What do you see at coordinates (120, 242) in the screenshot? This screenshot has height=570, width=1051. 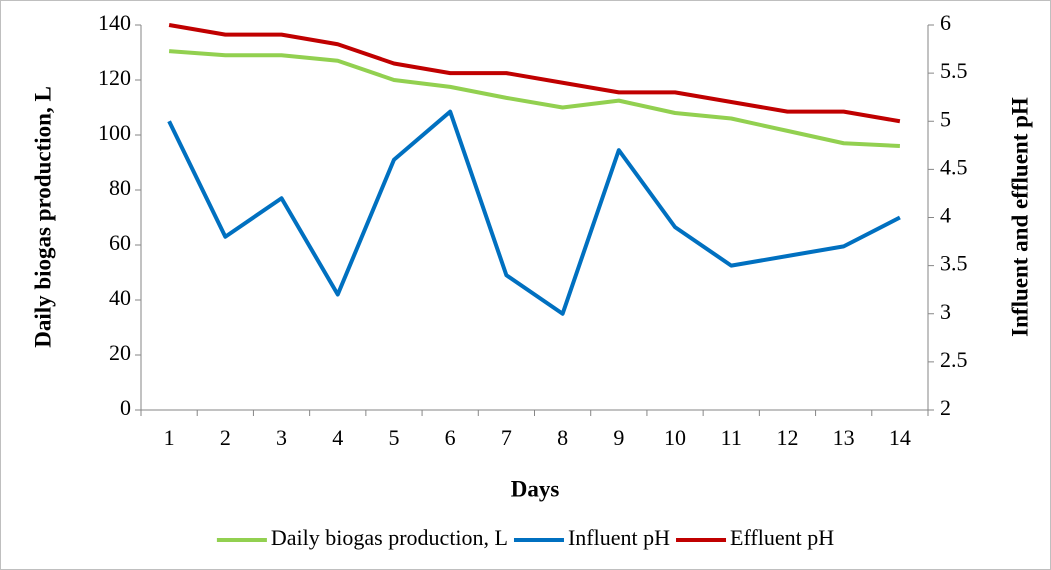 I see `y-tick-label: 60` at bounding box center [120, 242].